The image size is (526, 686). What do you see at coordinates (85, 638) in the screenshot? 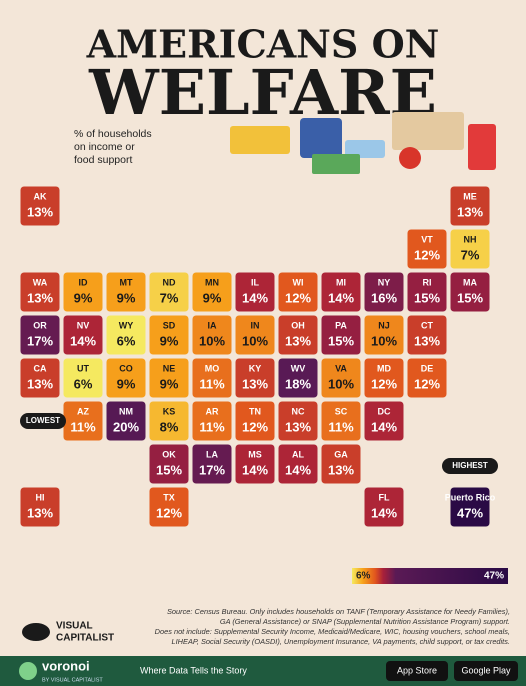
I see `brand: CAPITALIST` at bounding box center [85, 638].